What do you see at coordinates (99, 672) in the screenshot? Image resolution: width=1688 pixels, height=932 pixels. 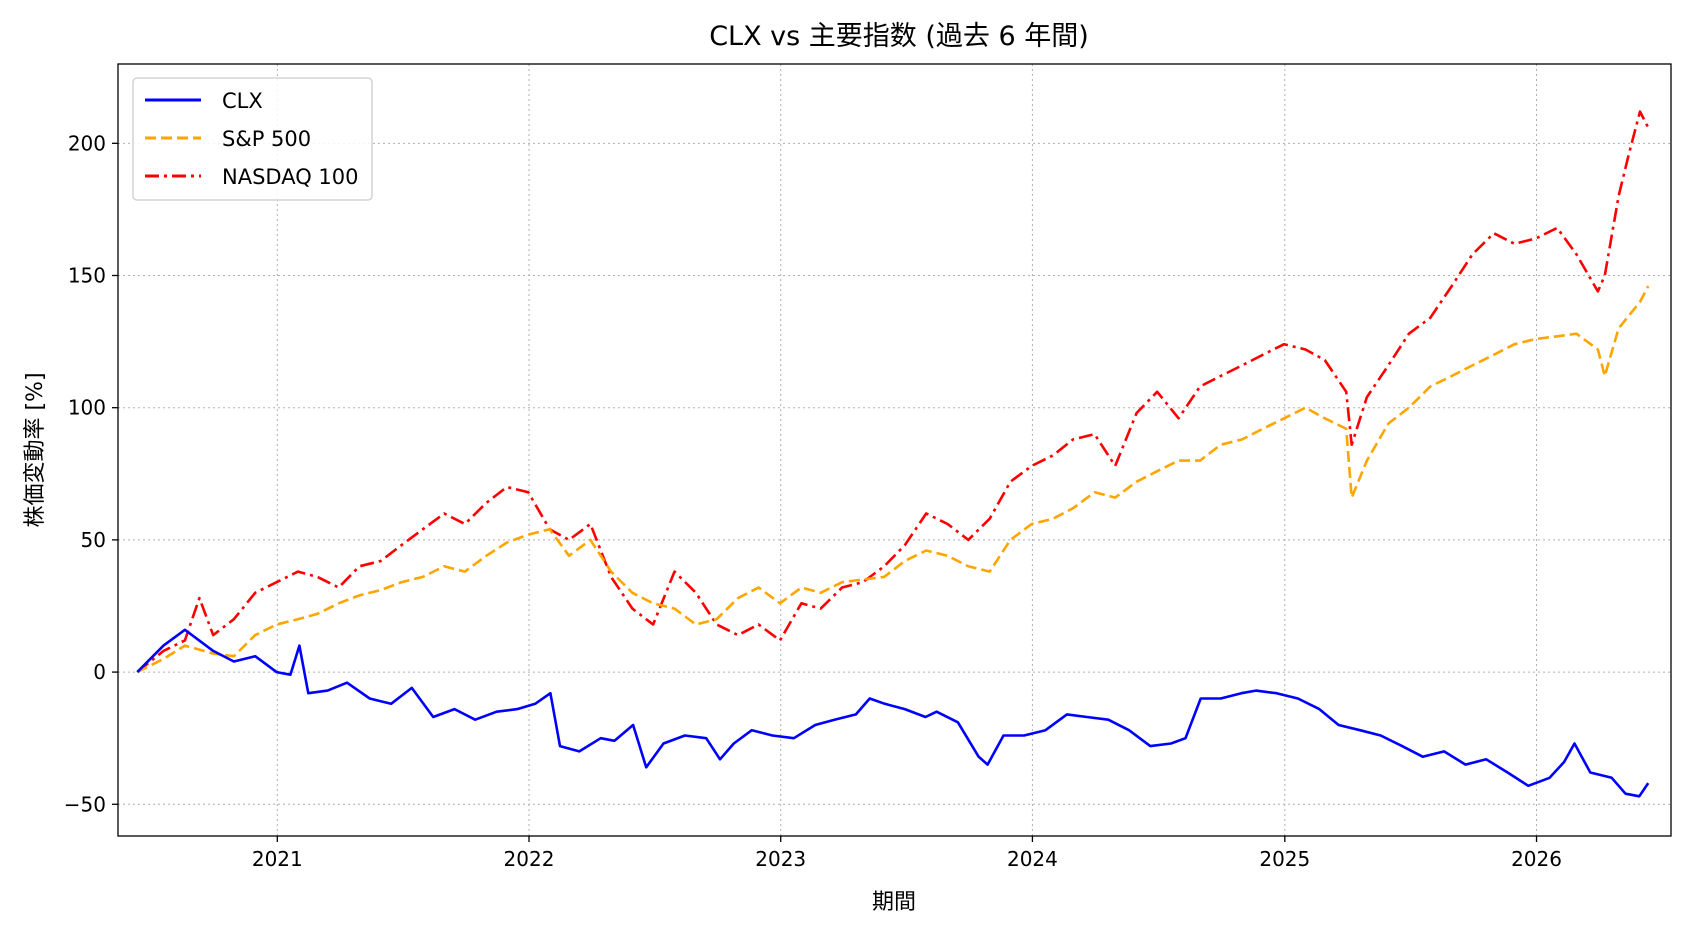 I see `y-tick-label: 0` at bounding box center [99, 672].